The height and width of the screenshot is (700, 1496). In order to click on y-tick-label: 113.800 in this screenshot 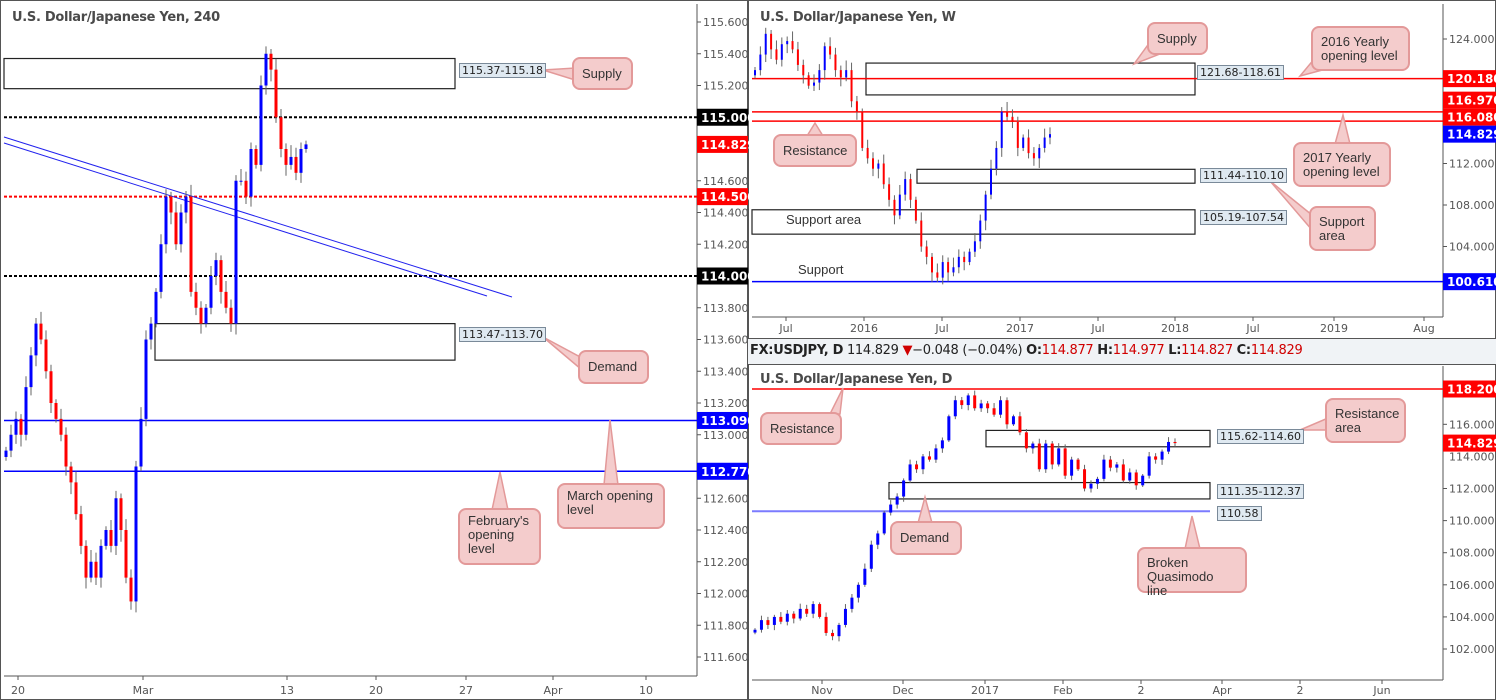, I will do `click(726, 308)`.